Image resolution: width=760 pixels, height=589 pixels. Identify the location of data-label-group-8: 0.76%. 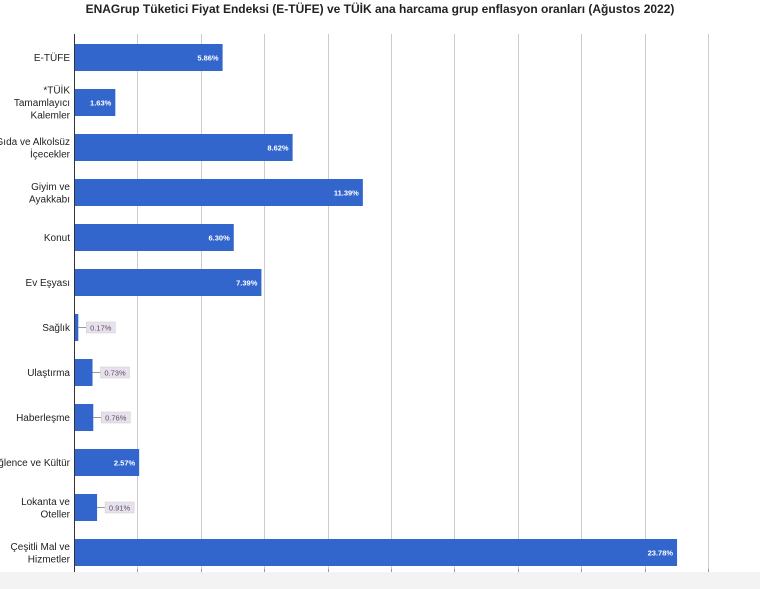
(112, 417).